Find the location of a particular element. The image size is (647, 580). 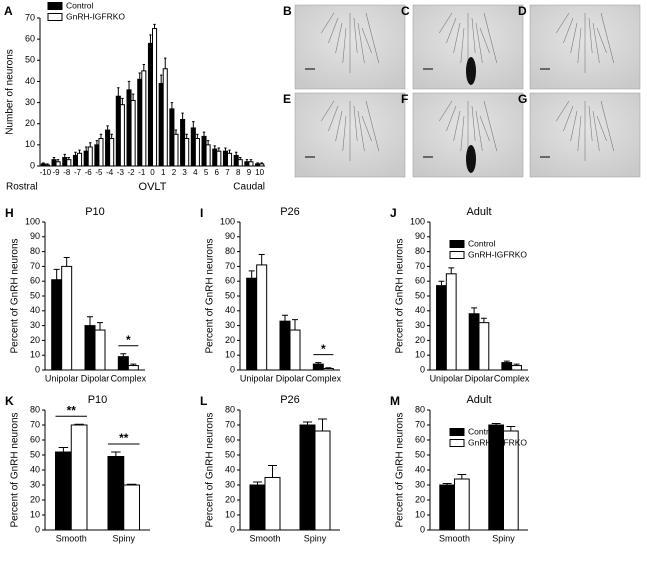

panel-letter: K is located at coordinates (9, 401).